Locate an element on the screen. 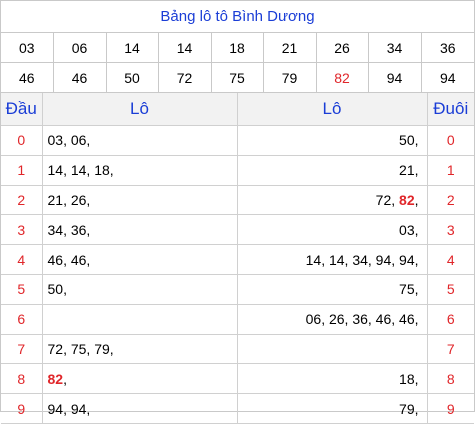  lo-left-cell: 46, 46, is located at coordinates (140, 259).